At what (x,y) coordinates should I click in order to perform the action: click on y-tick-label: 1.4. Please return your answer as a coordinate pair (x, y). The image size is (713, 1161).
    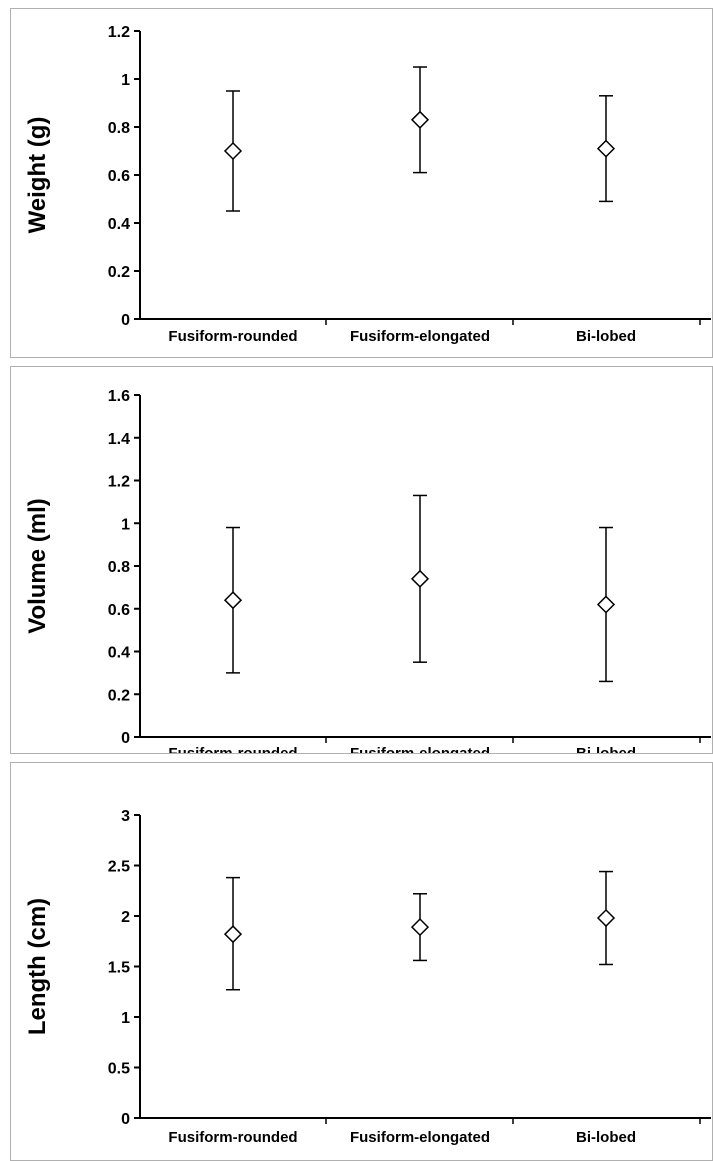
    Looking at the image, I should click on (119, 439).